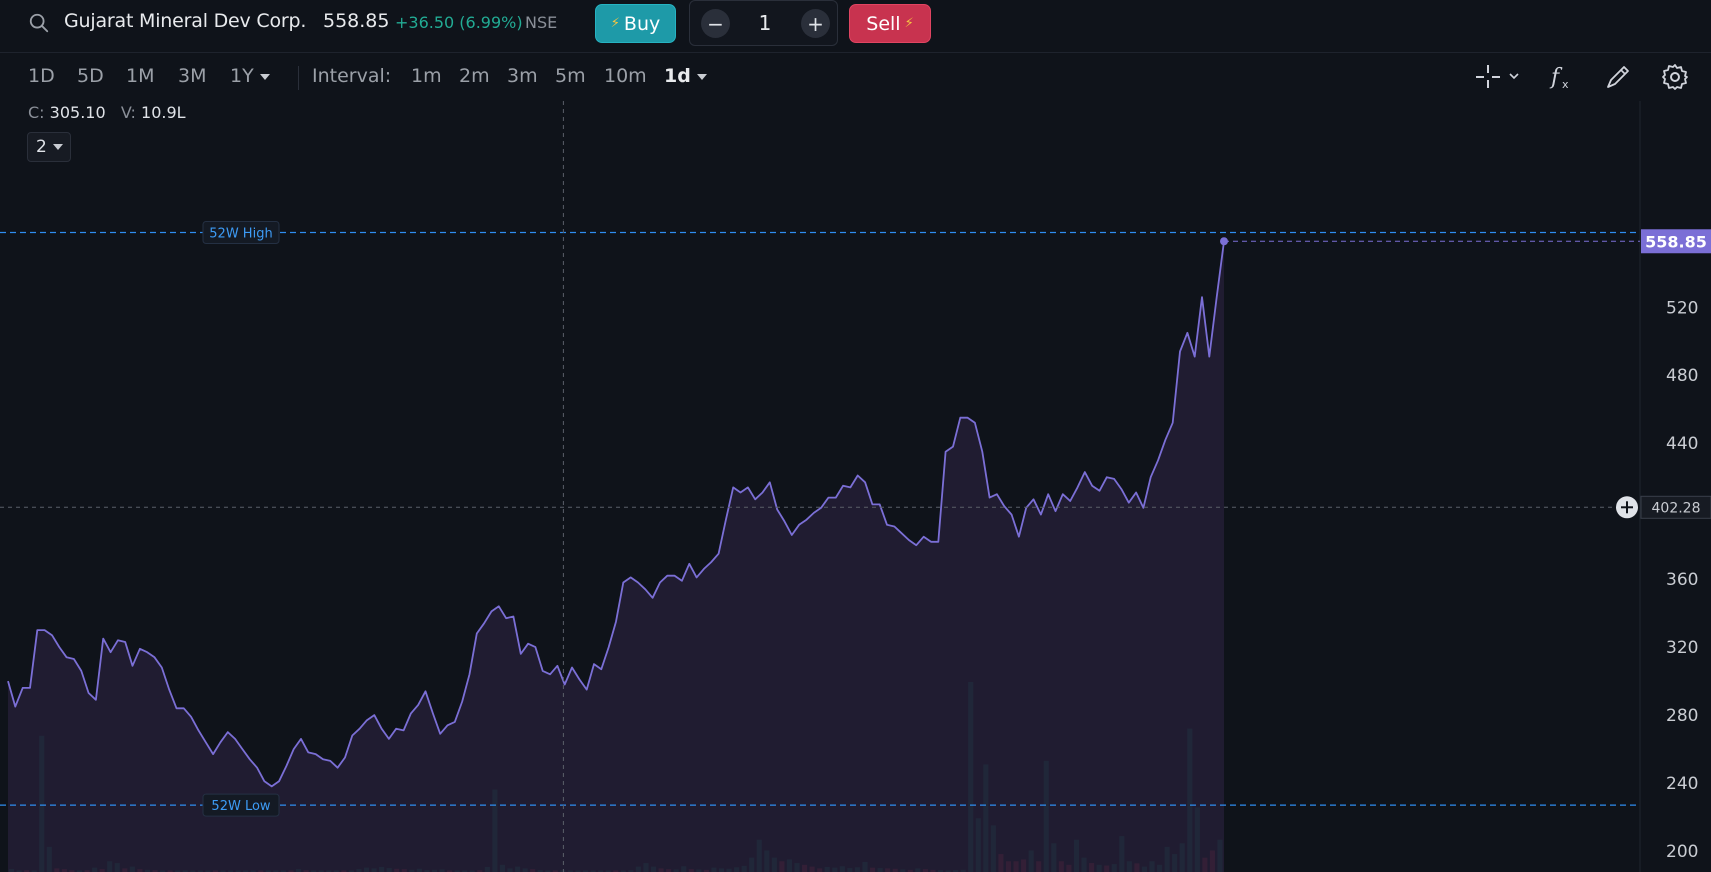 The image size is (1711, 872). What do you see at coordinates (41, 76) in the screenshot?
I see `range-1d: 1D` at bounding box center [41, 76].